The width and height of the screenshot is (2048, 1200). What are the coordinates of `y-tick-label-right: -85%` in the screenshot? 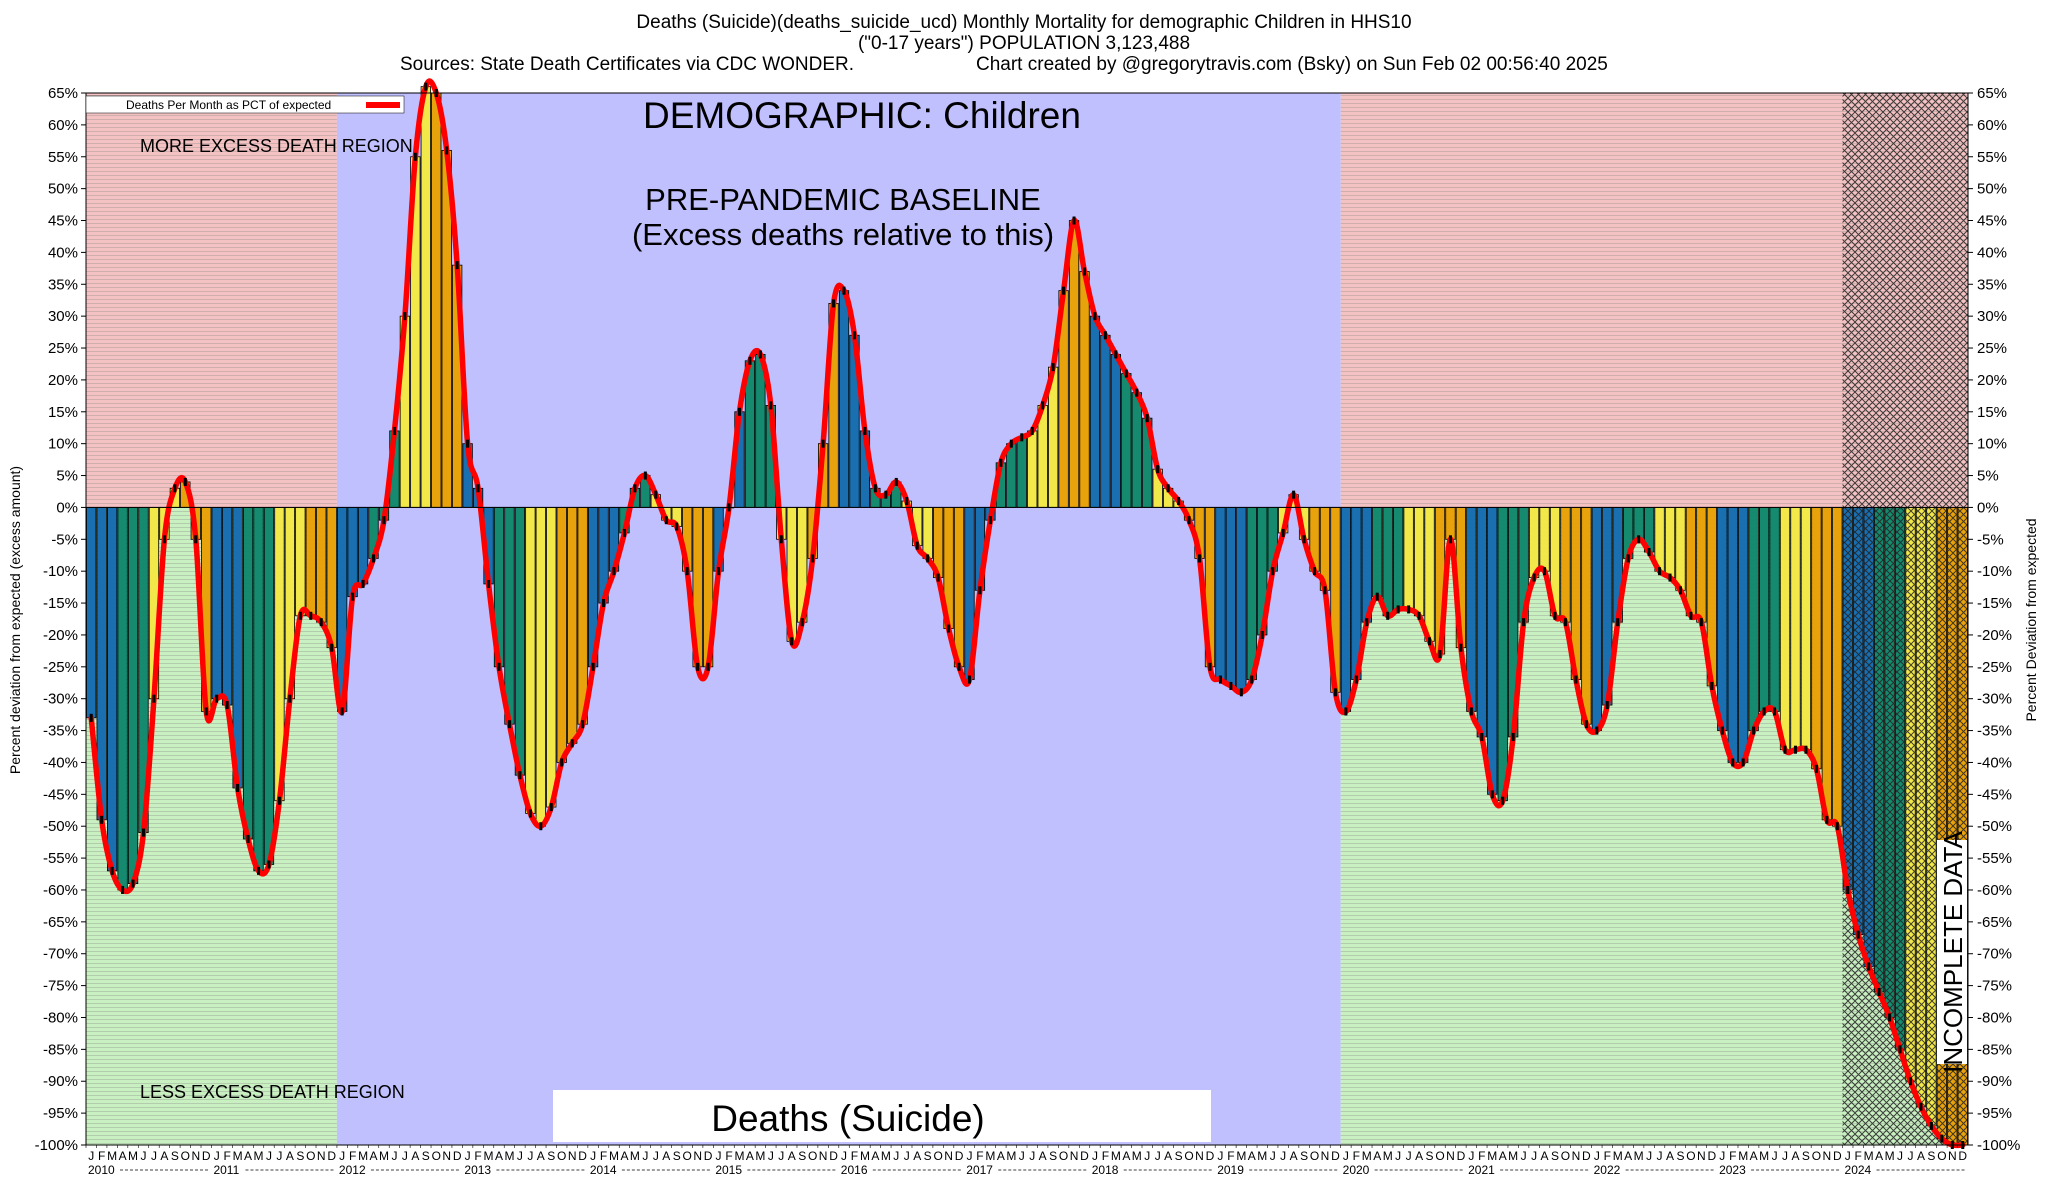 It's located at (1994, 1049).